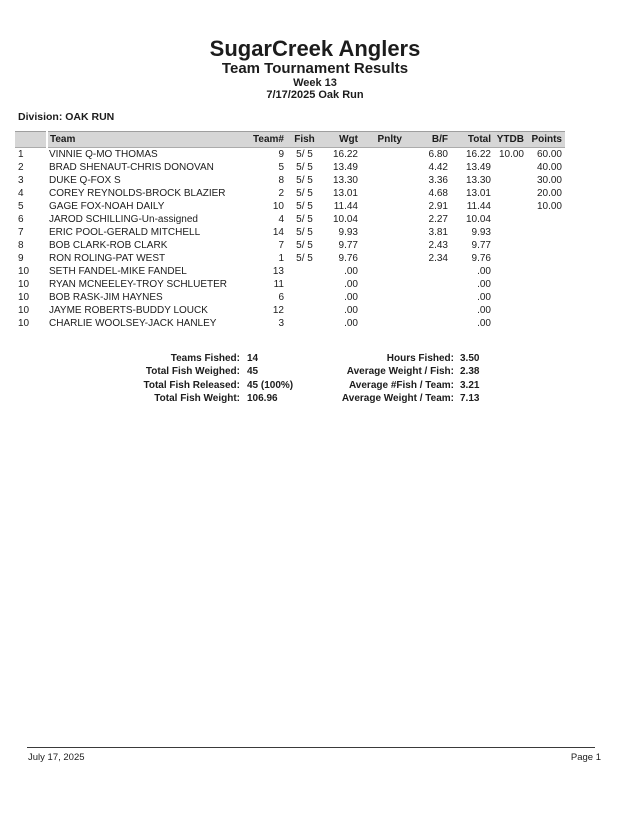 The width and height of the screenshot is (630, 816). Describe the element at coordinates (345, 180) in the screenshot. I see `cell-wgt: 13.30` at that location.